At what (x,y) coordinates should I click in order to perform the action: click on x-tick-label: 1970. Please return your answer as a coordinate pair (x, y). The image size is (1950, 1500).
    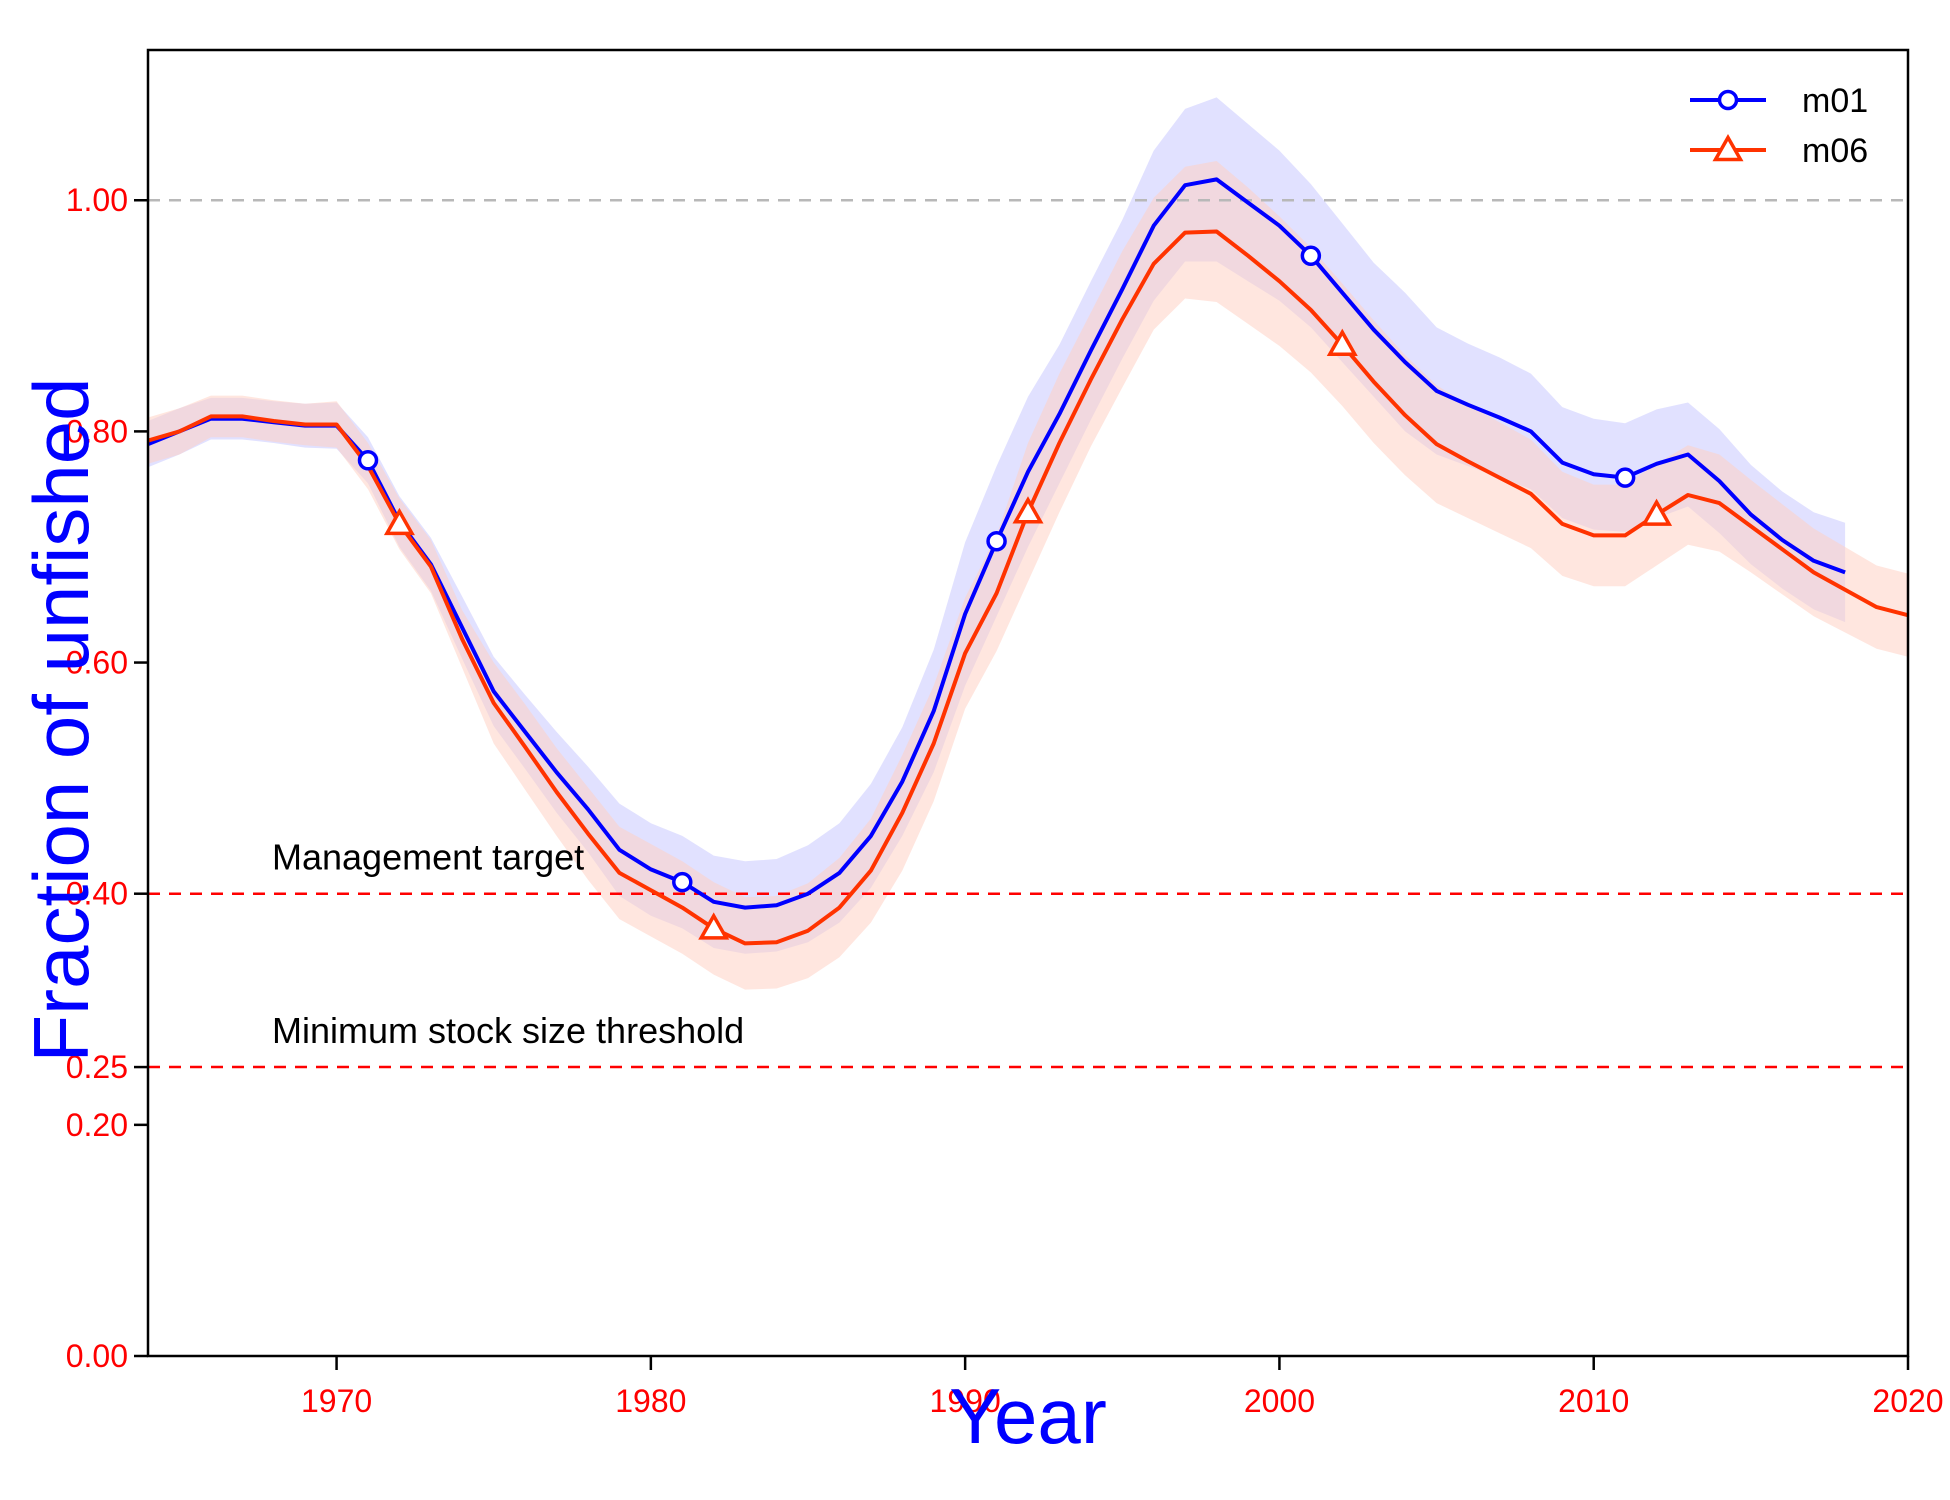
    Looking at the image, I should click on (336, 1401).